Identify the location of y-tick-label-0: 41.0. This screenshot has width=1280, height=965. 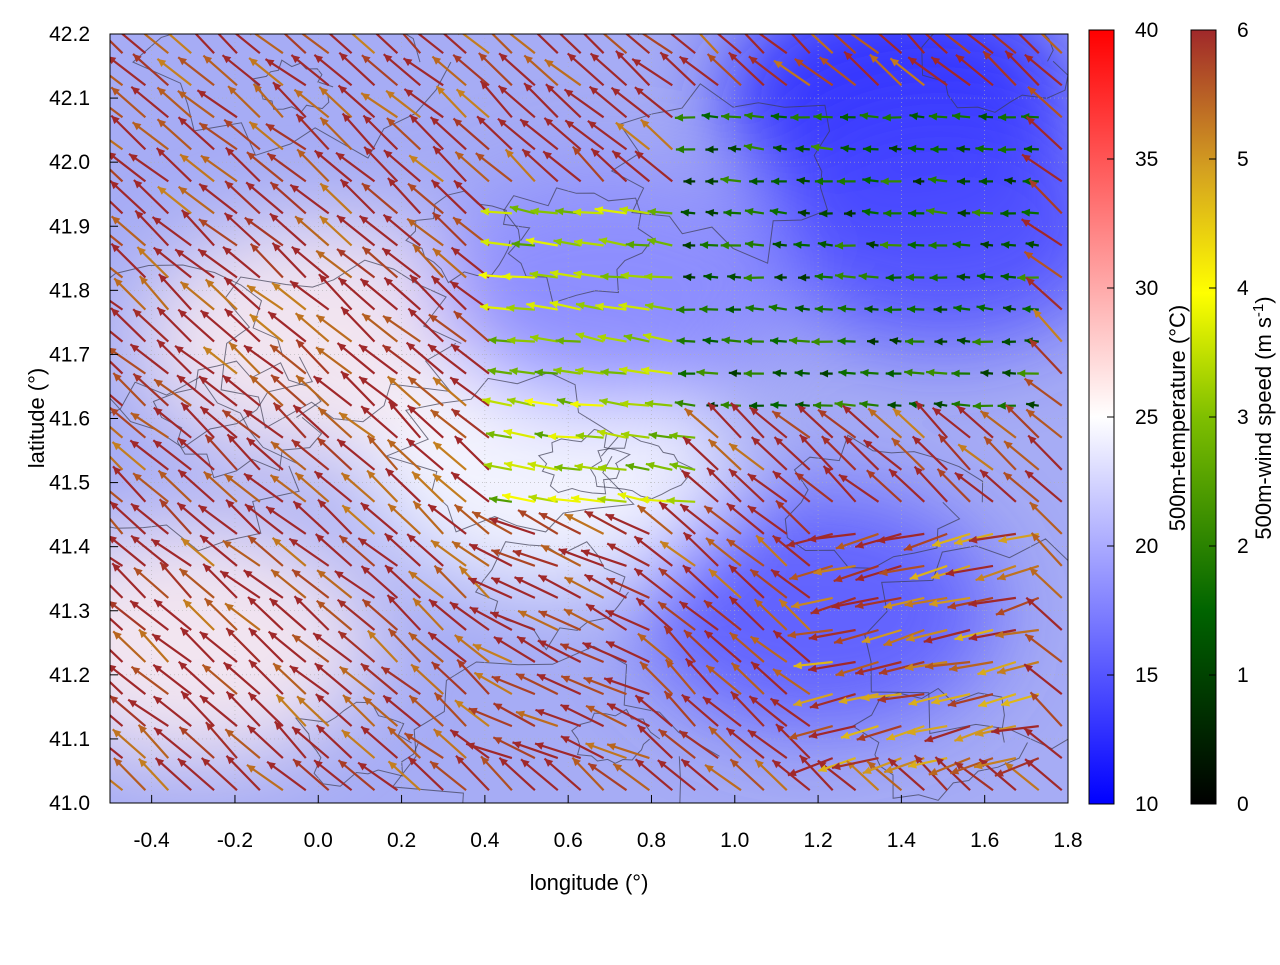
(69, 803).